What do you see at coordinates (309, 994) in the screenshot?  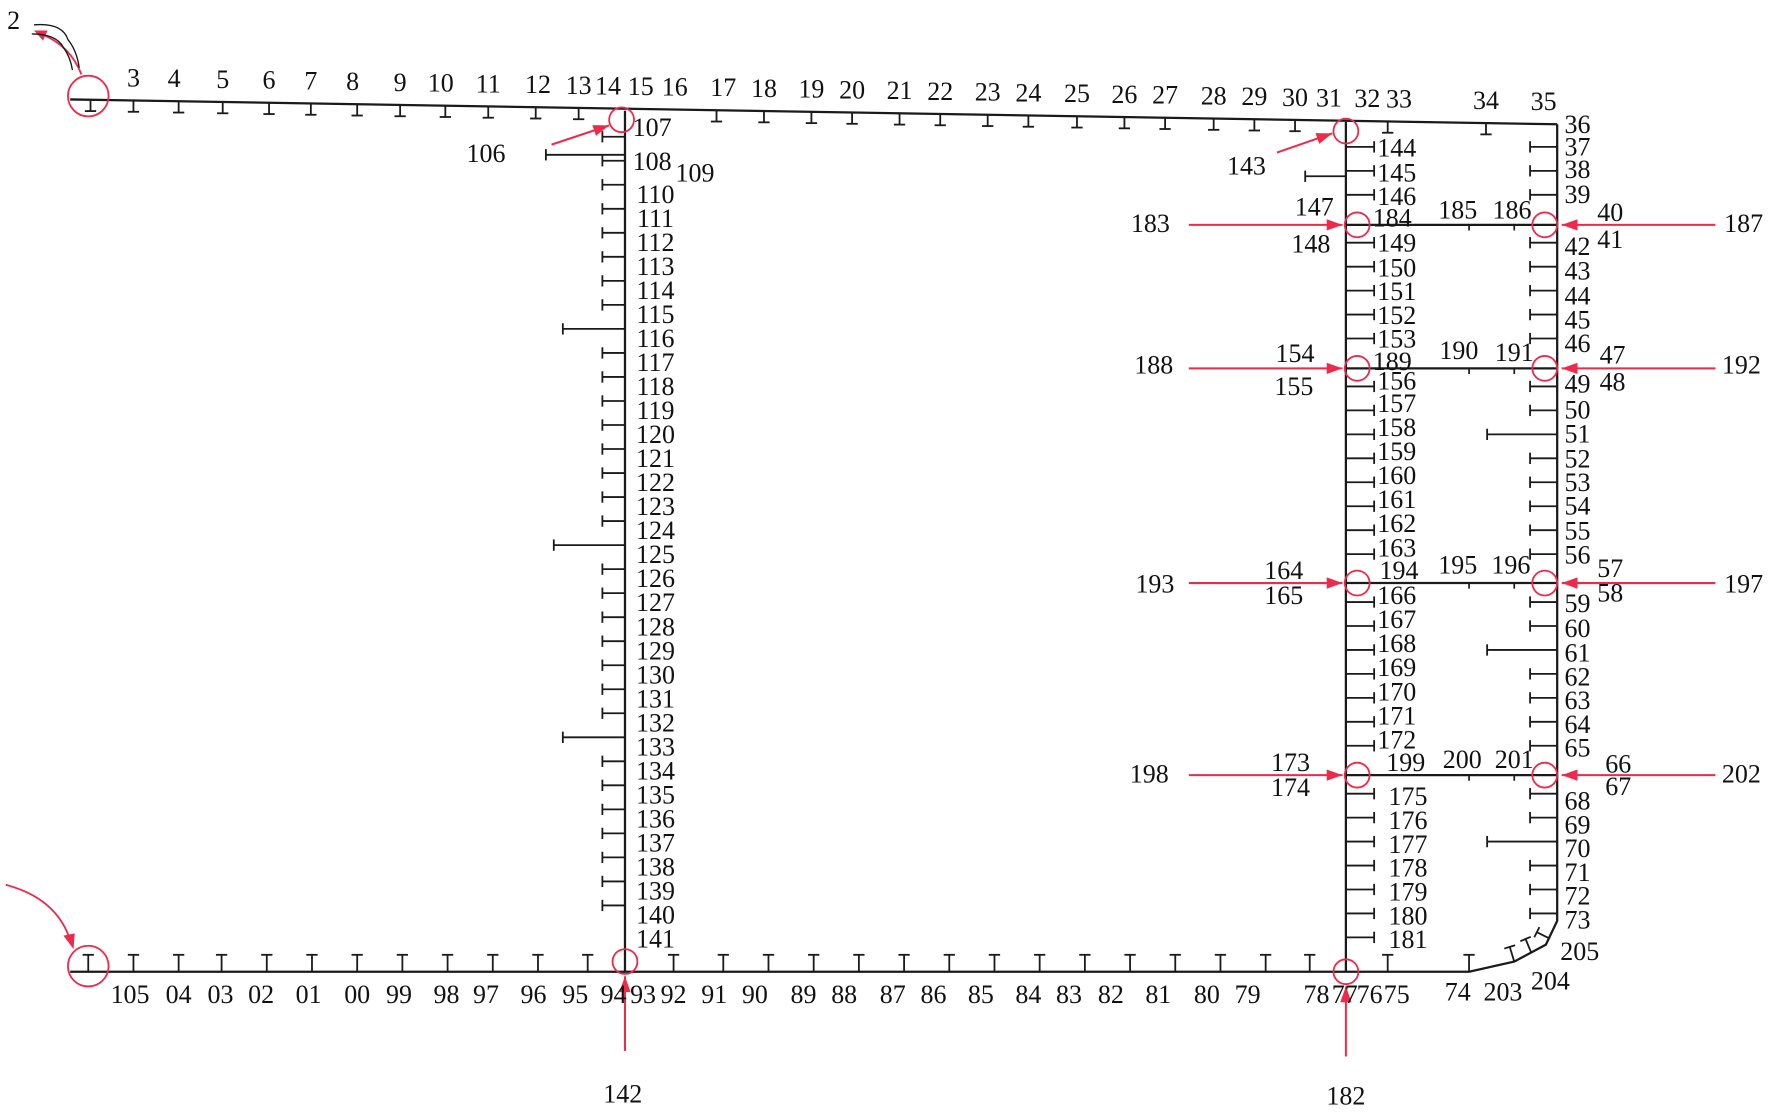 I see `node-label: 01` at bounding box center [309, 994].